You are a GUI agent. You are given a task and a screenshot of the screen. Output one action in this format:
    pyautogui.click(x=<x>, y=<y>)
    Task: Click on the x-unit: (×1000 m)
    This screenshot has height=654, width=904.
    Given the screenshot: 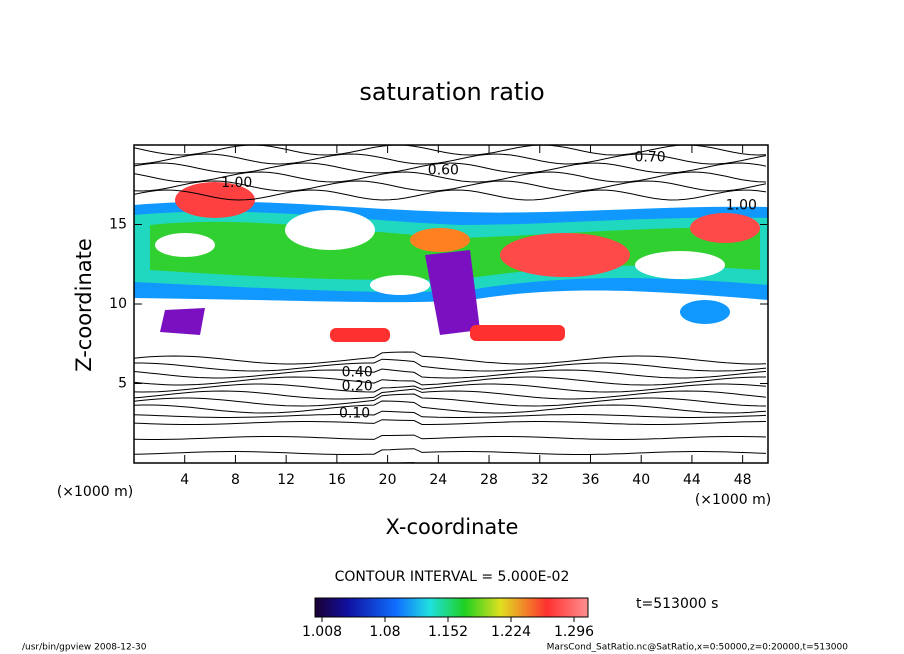 What is the action you would take?
    pyautogui.click(x=733, y=500)
    